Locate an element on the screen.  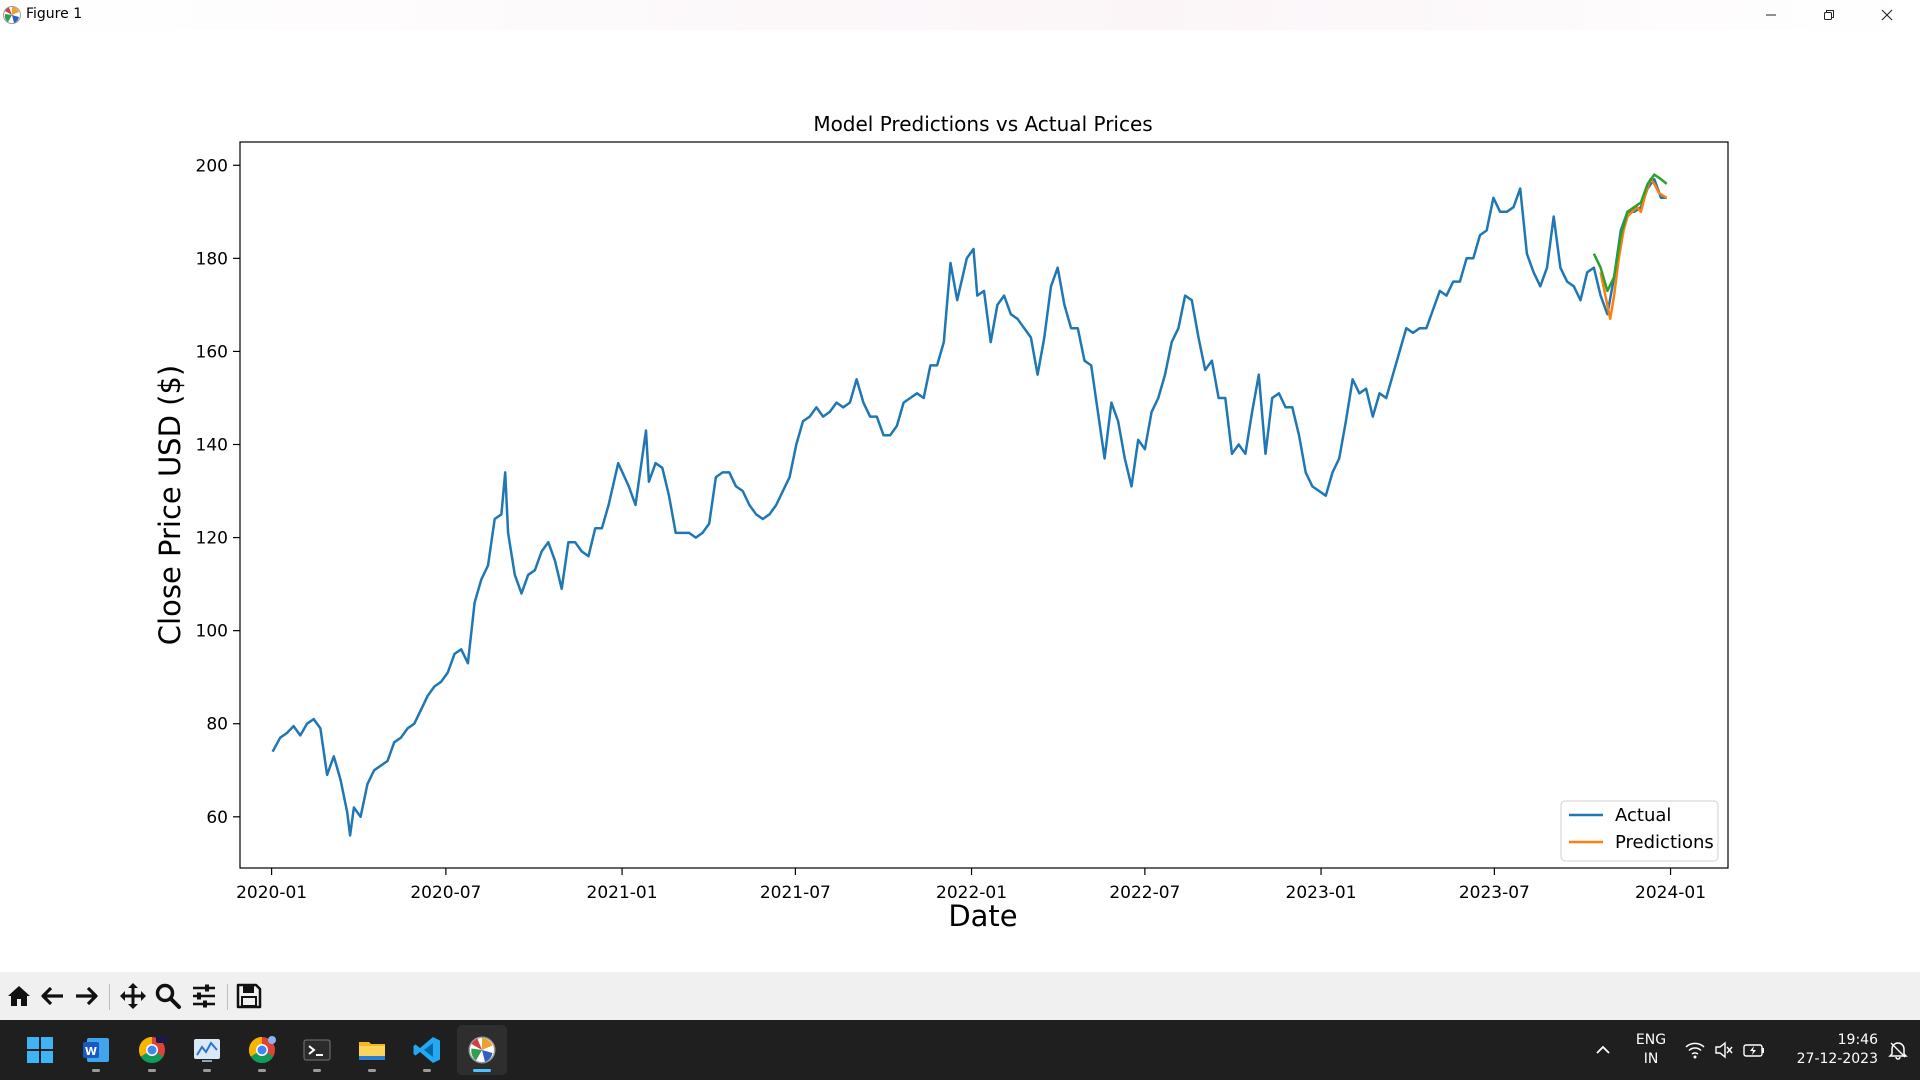
save-button is located at coordinates (249, 996).